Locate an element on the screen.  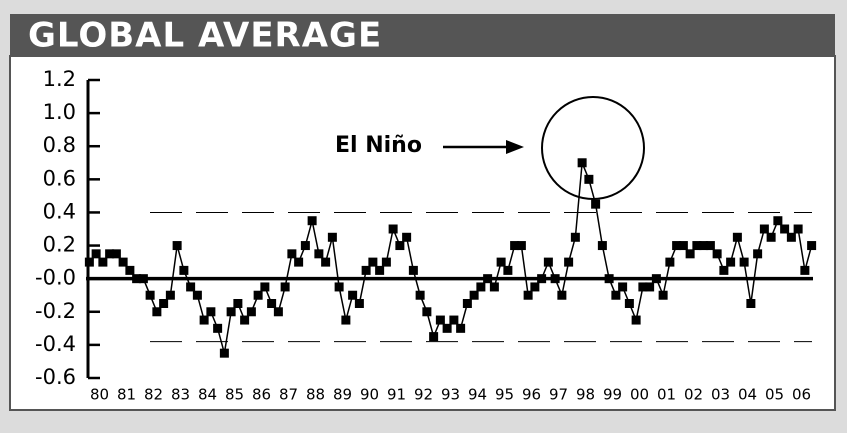
x-tick-label: 82 is located at coordinates (153, 395).